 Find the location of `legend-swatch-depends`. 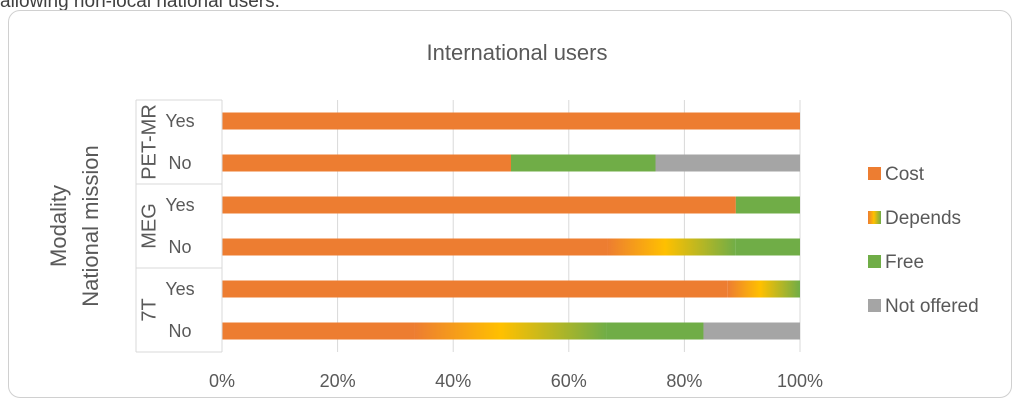

legend-swatch-depends is located at coordinates (874, 217).